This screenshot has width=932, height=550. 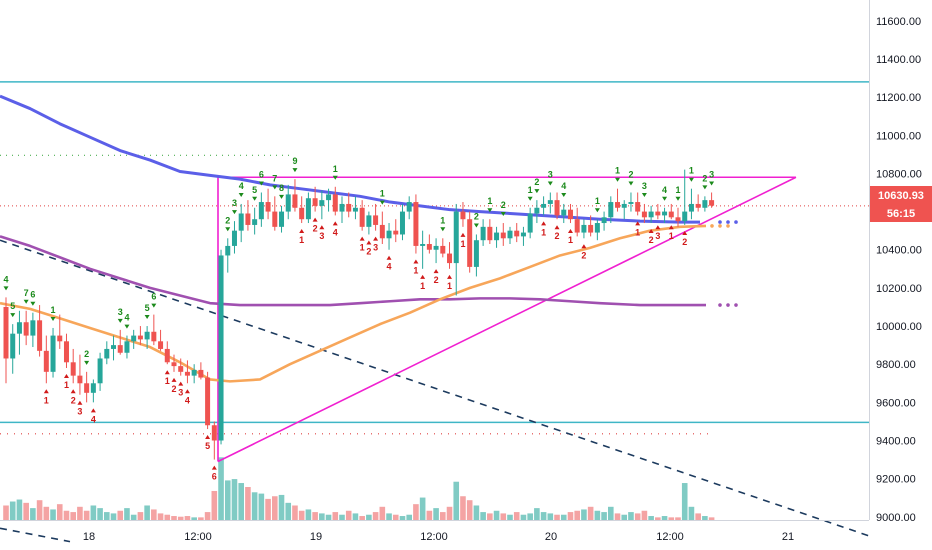 I want to click on td-sell-count: 2, so click(x=436, y=280).